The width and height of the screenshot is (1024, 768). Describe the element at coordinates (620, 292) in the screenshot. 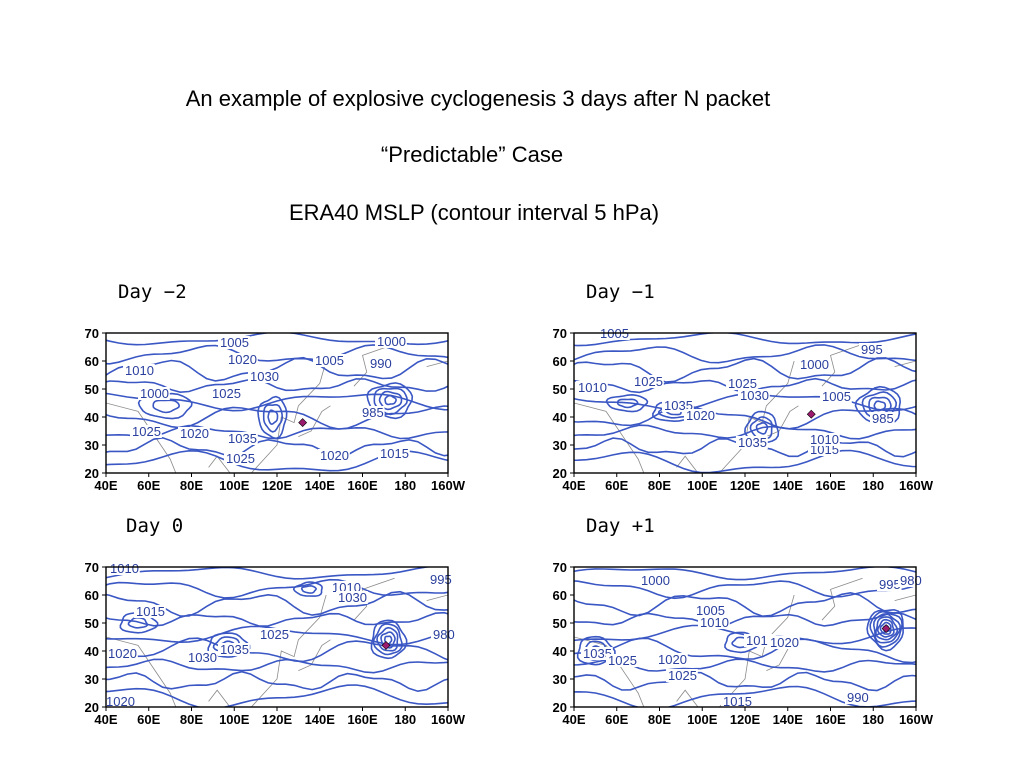

I see `panel-label: Day −1` at that location.